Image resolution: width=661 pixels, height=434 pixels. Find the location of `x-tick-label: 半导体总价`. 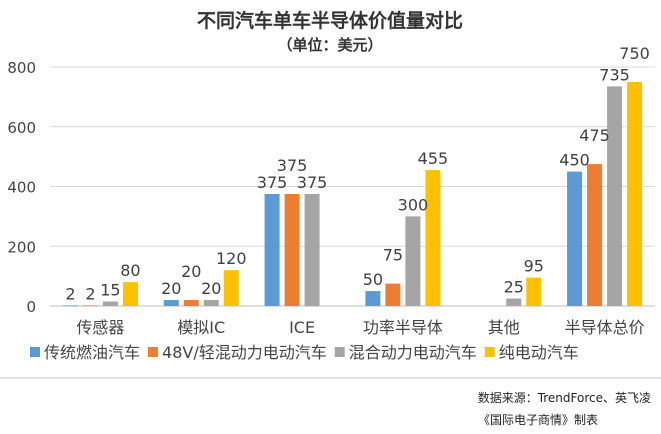

x-tick-label: 半导体总价 is located at coordinates (605, 327).